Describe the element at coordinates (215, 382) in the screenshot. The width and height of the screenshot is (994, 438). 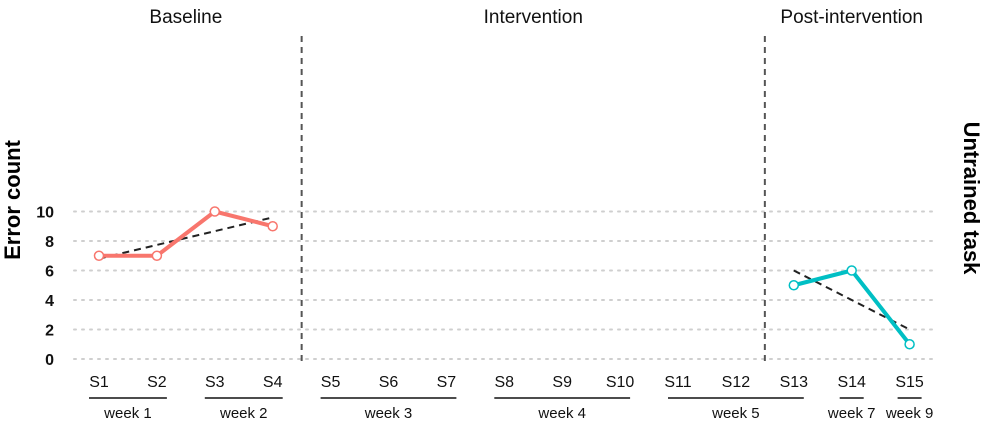
I see `x-tick-label: S3` at that location.